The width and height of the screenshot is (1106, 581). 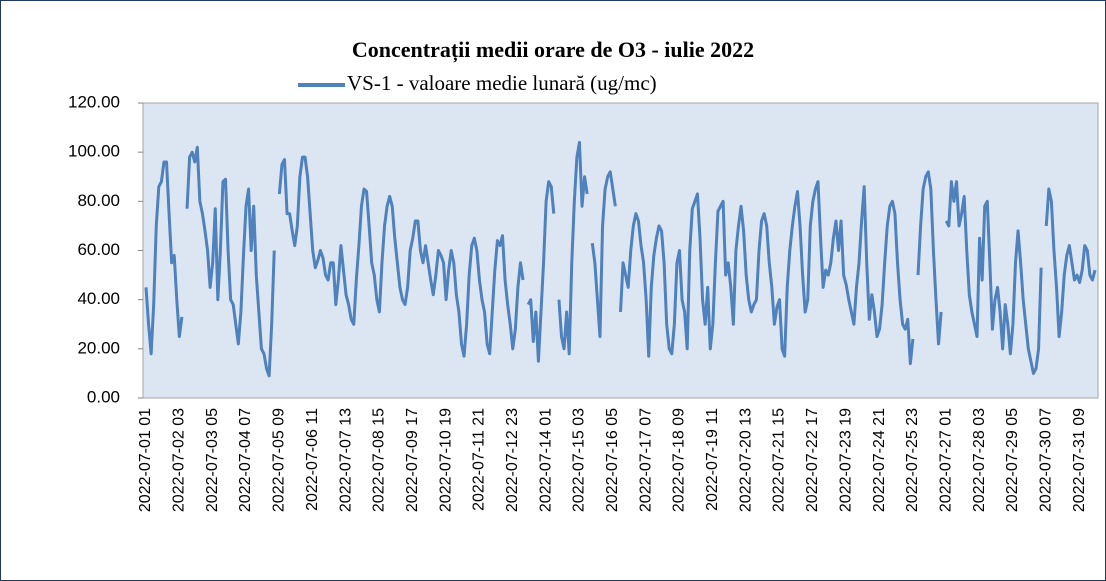 I want to click on x-tick-label: 2022-07-08 15, so click(x=379, y=460).